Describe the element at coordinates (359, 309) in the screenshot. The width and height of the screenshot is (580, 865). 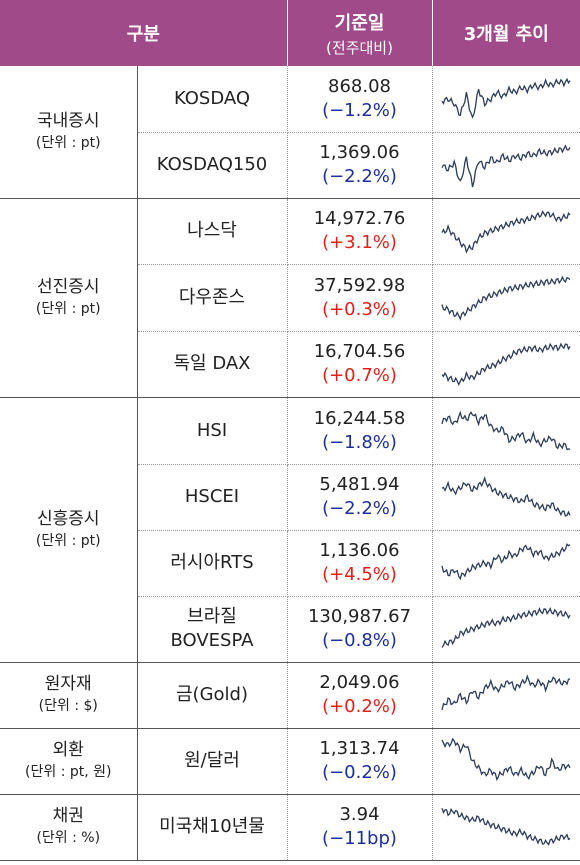
I see `item-change: (+0.3%)` at that location.